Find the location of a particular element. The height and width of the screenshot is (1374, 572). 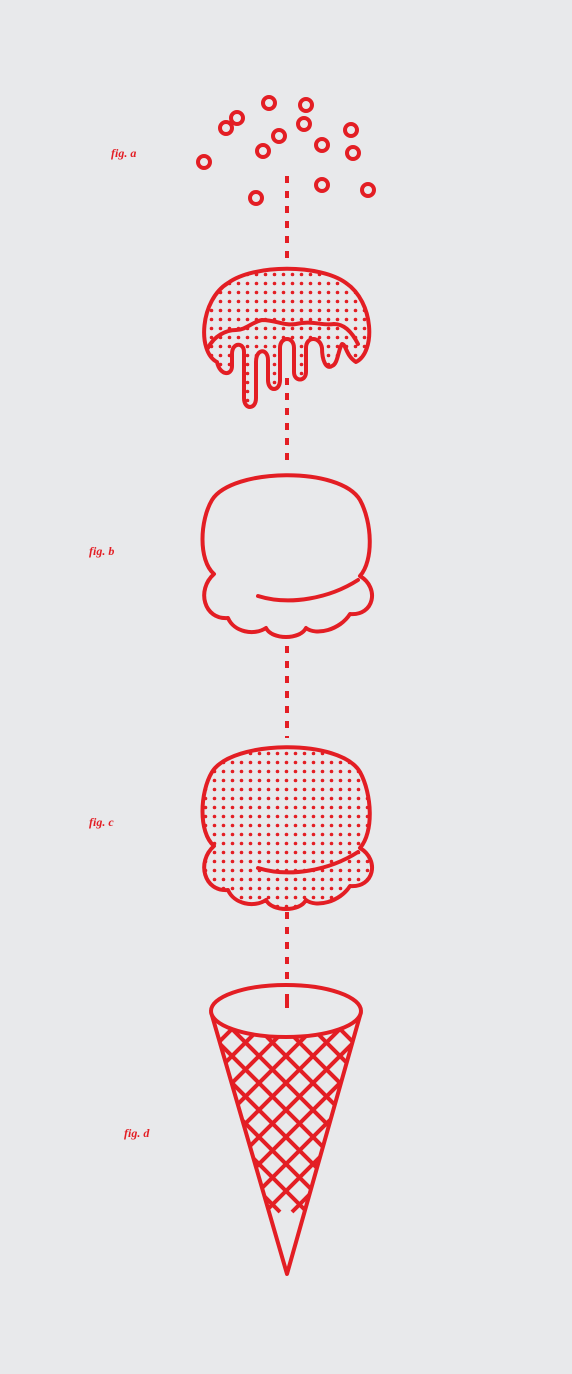

fig-b-label: fig. b is located at coordinates (102, 551).